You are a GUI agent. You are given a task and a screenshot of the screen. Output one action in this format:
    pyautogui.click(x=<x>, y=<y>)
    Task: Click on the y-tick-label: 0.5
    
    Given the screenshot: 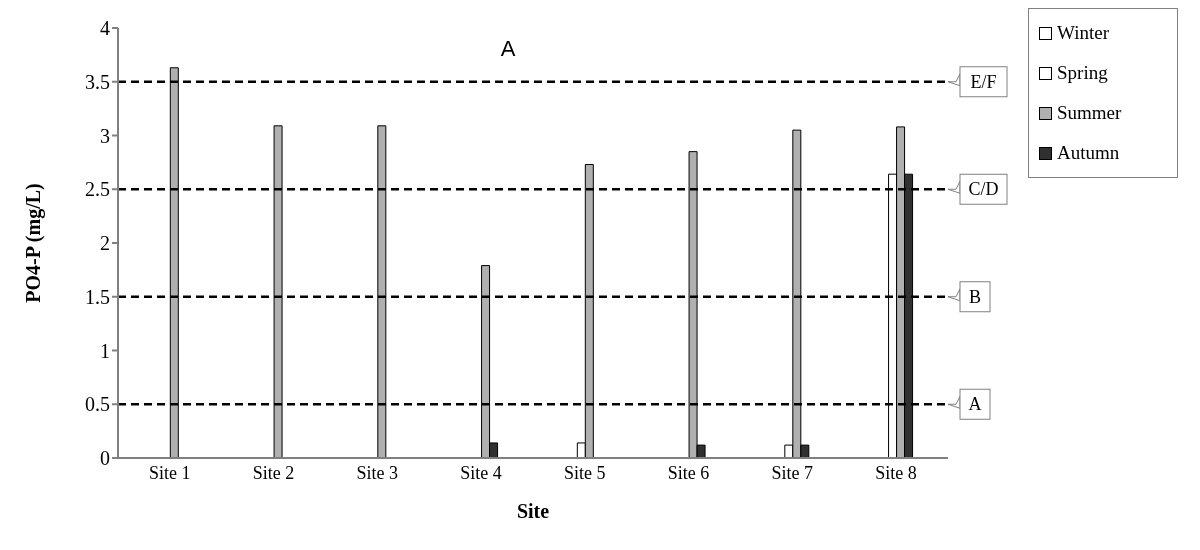 What is the action you would take?
    pyautogui.click(x=97, y=404)
    